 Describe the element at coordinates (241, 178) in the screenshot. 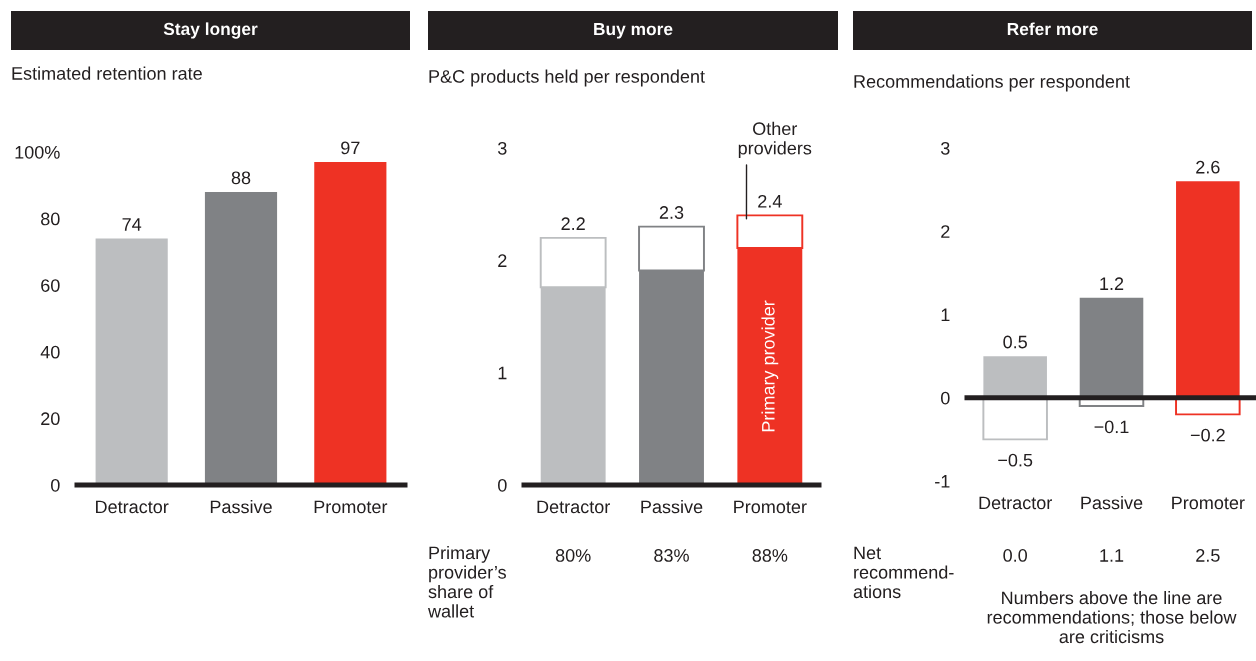

I see `data-label: 88` at that location.